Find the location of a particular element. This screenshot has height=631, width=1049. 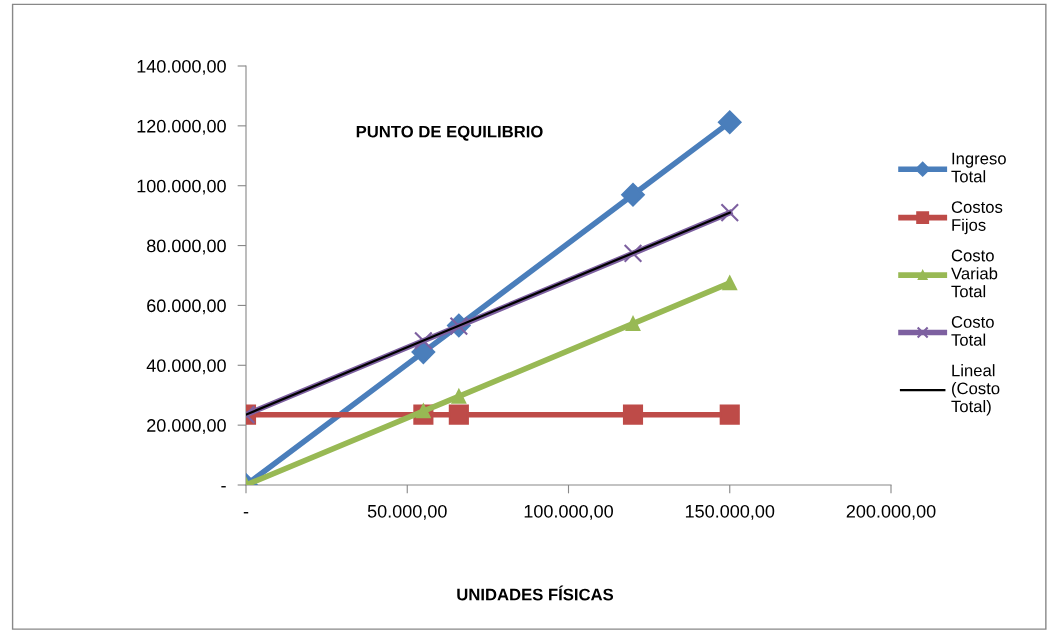

legend-label: Costo Total is located at coordinates (972, 331).